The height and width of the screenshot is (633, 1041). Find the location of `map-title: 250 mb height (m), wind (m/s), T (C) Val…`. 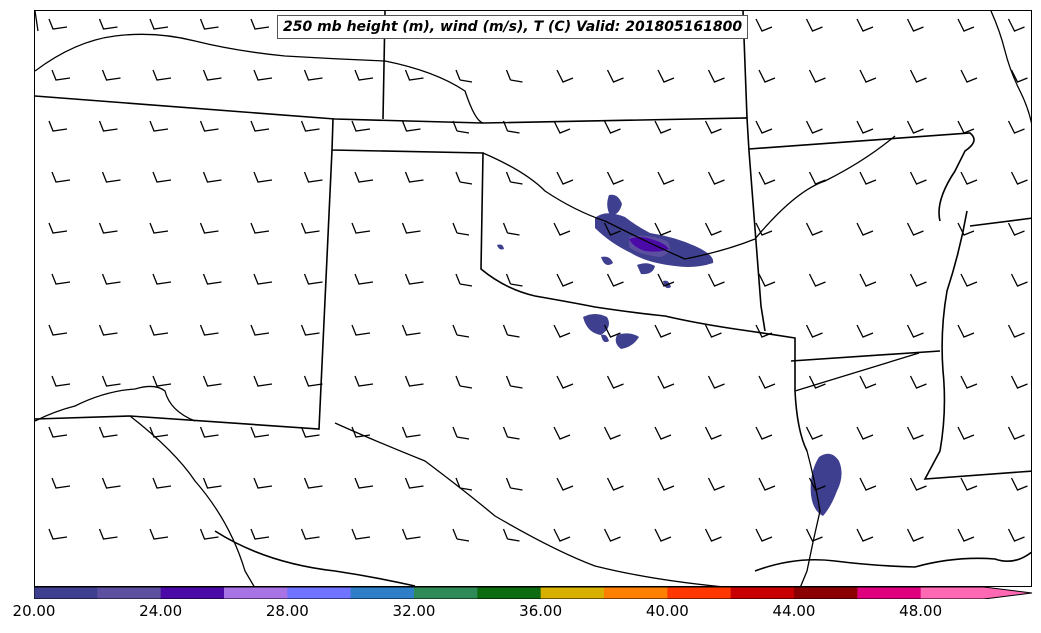

map-title: 250 mb height (m), wind (m/s), T (C) Val… is located at coordinates (513, 27).